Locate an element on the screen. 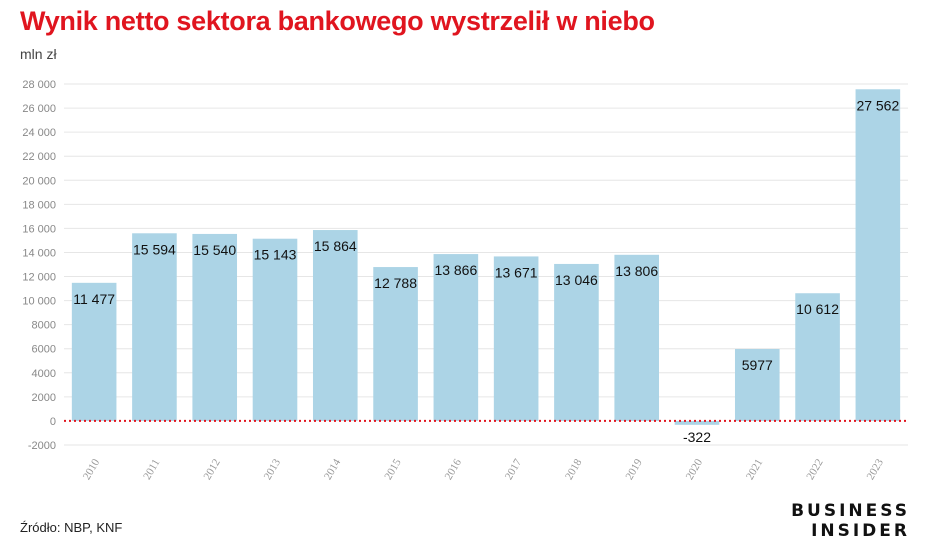 The height and width of the screenshot is (552, 942). y-tick-label: 4000 is located at coordinates (44, 374).